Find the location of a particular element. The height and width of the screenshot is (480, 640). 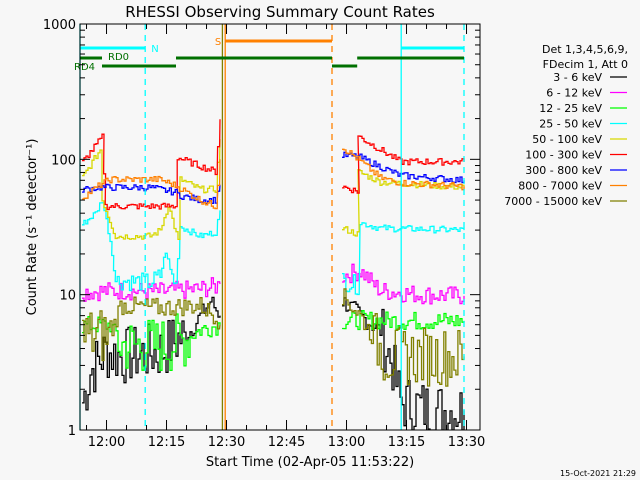

x-tick-label: 12:45 is located at coordinates (286, 442).